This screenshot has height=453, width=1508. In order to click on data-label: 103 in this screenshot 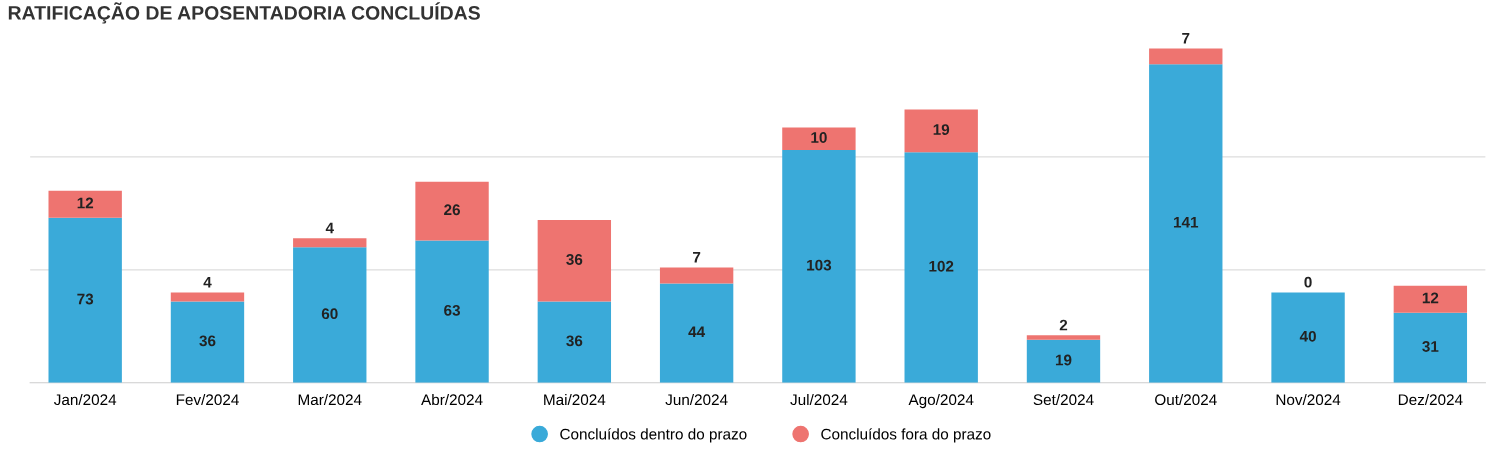, I will do `click(819, 265)`.